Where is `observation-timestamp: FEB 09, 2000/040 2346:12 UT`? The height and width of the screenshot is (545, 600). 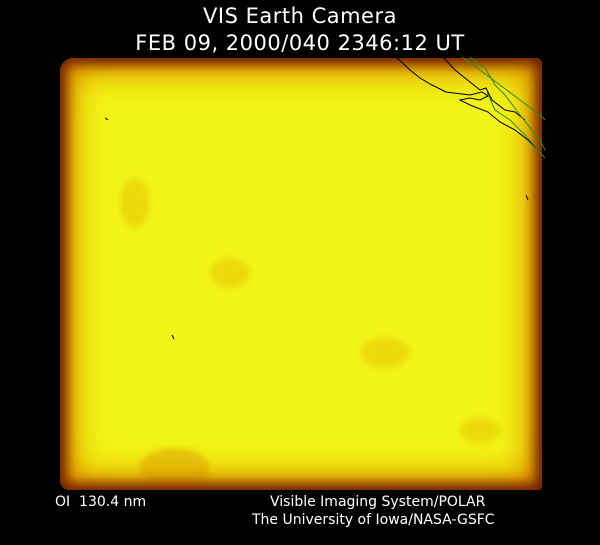
observation-timestamp: FEB 09, 2000/040 2346:12 UT is located at coordinates (300, 43).